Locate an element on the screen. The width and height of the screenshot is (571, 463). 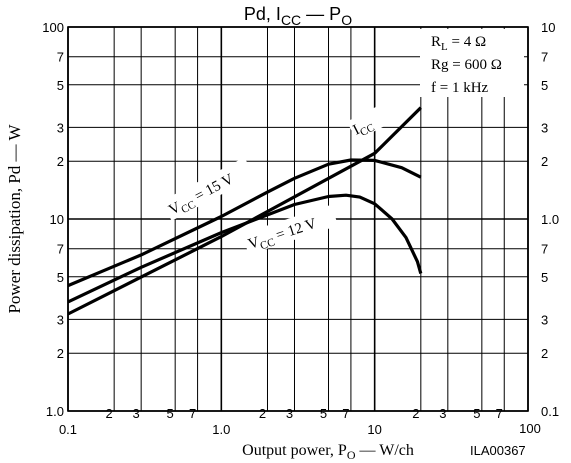
y-tick-labels-left: 1.0 2 3 5 7 10 2 3 5 7 100 is located at coordinates (53, 219).